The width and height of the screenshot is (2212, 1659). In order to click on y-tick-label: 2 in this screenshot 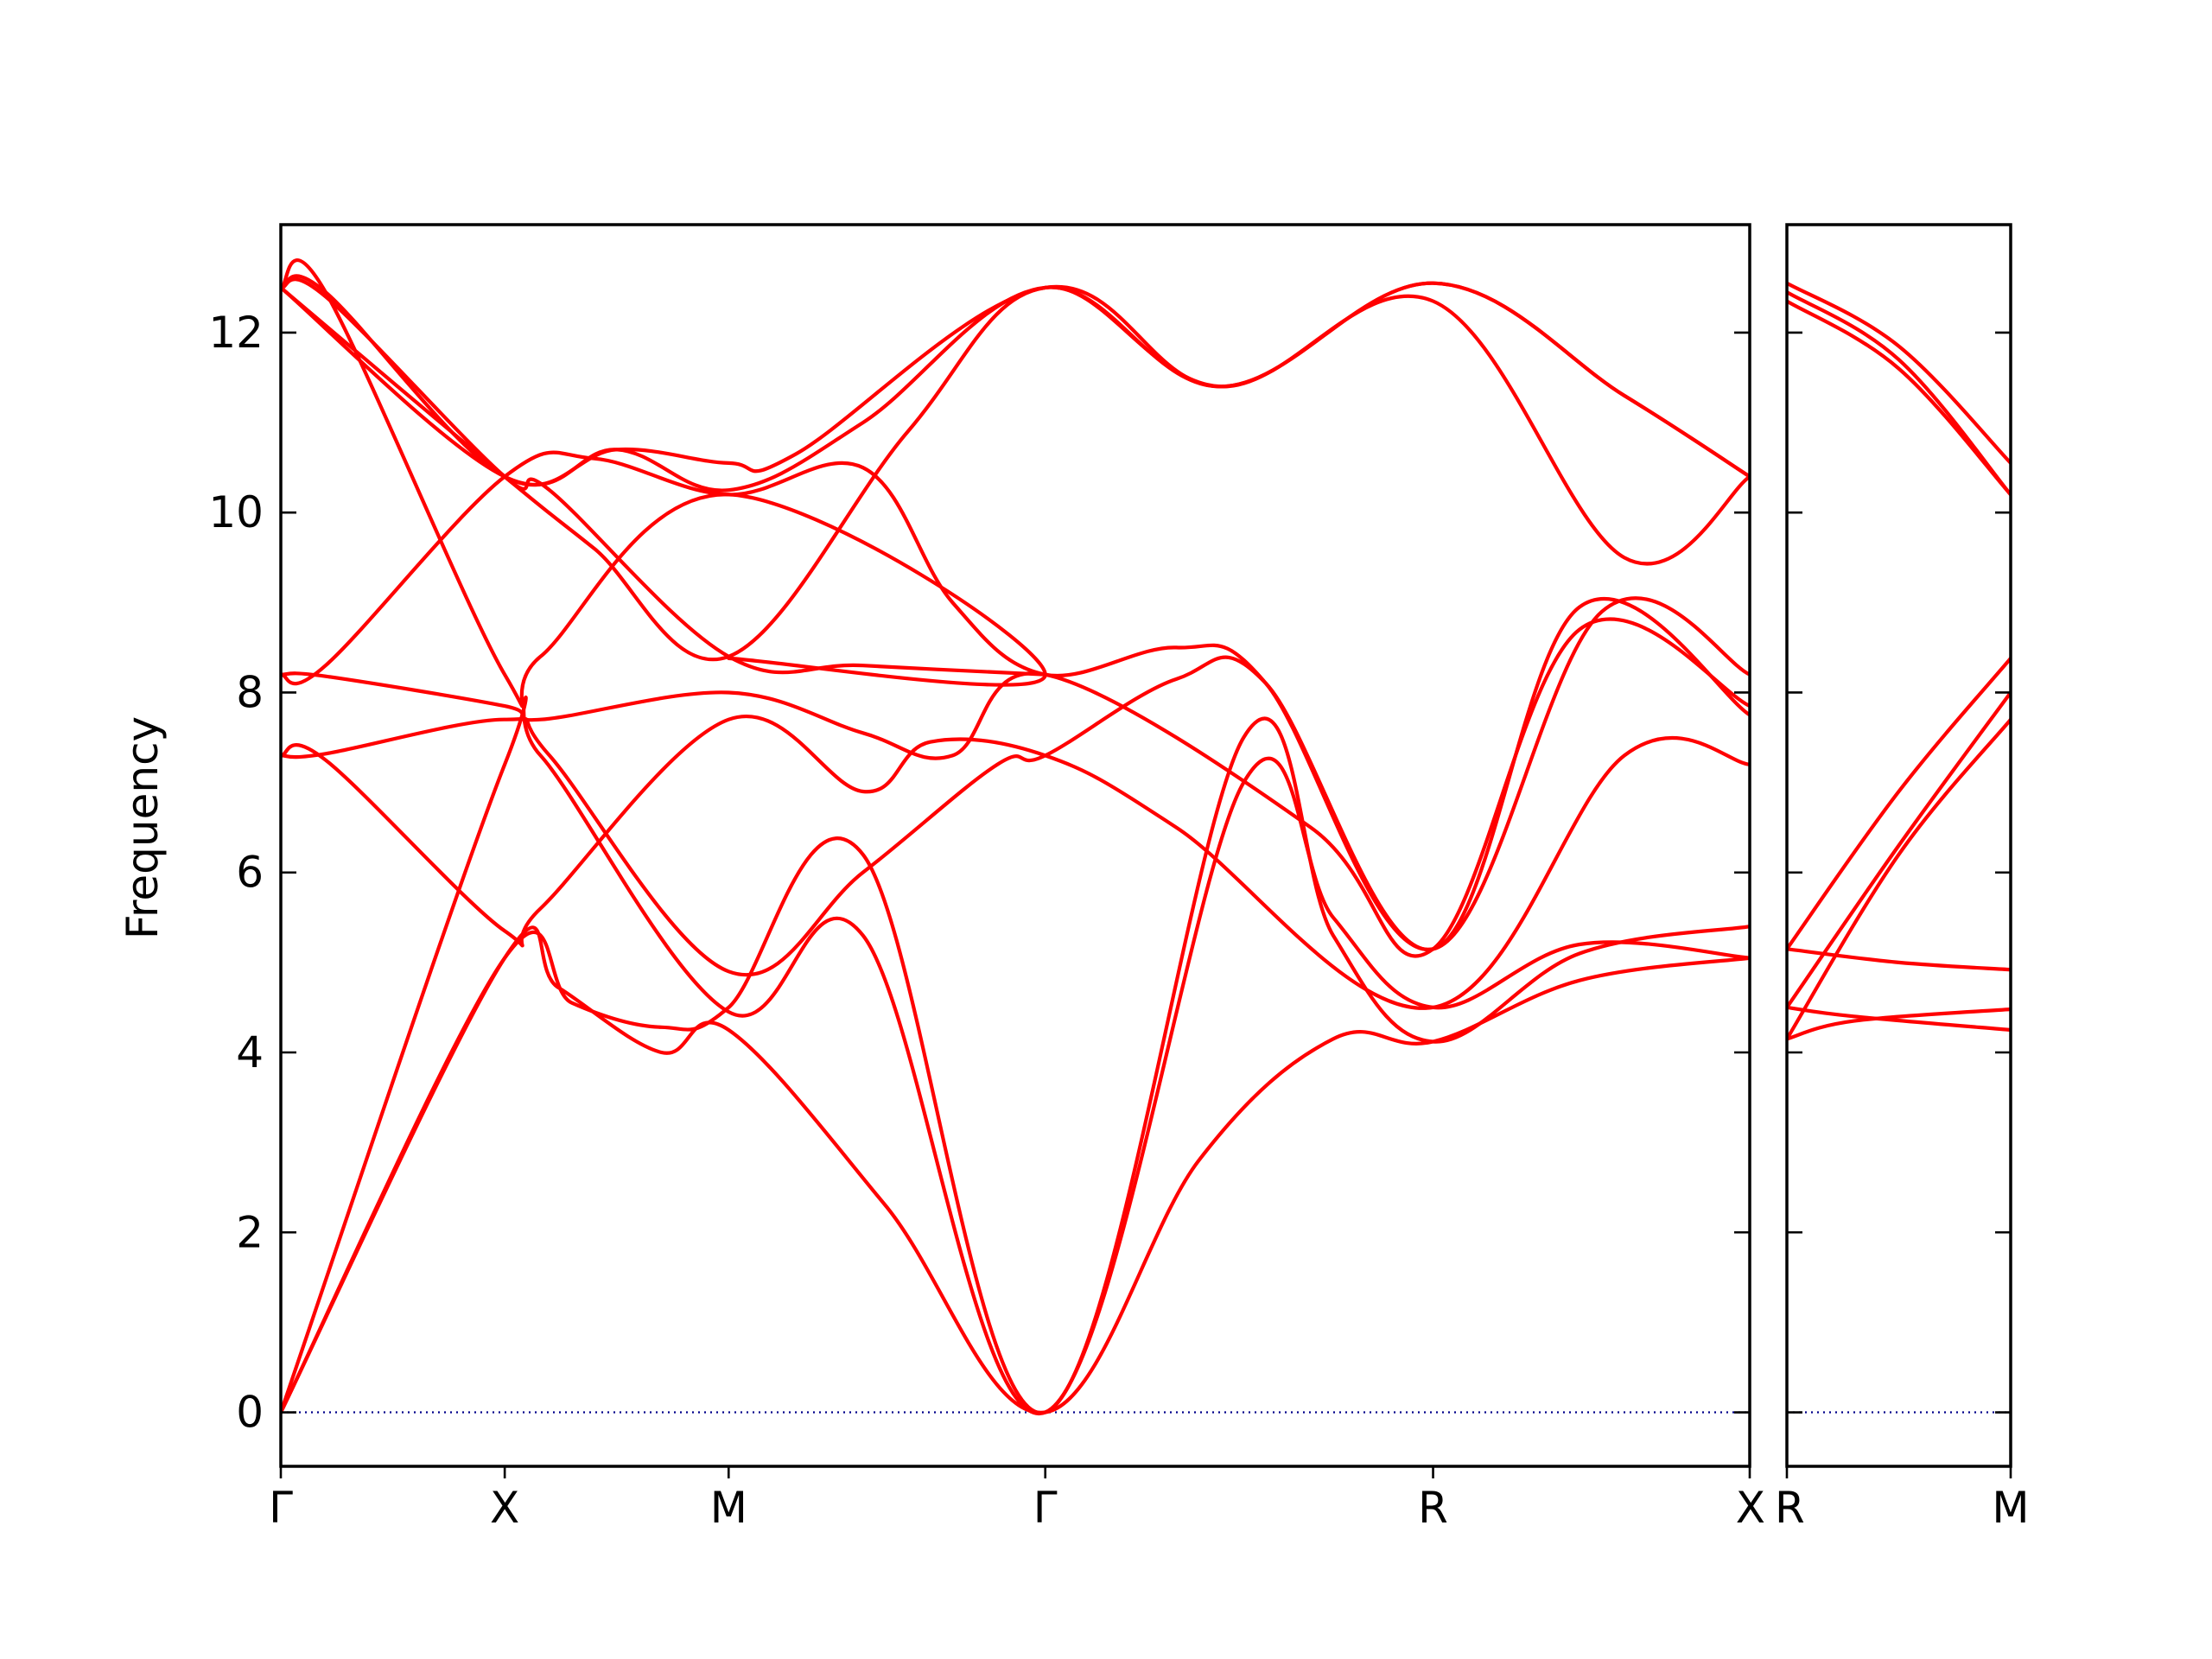, I will do `click(250, 1232)`.